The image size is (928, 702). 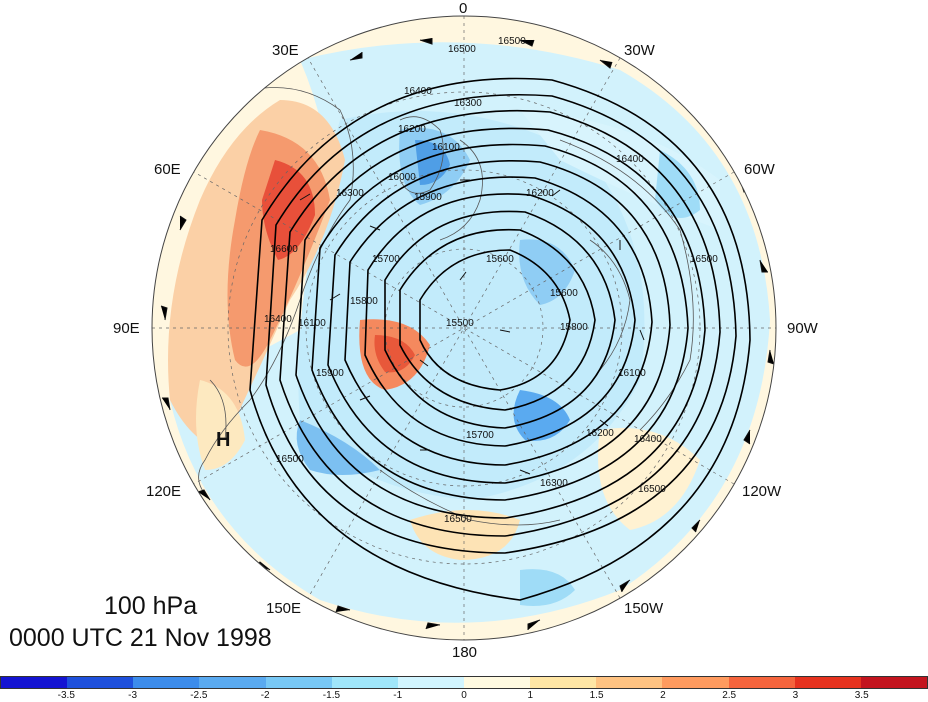 What do you see at coordinates (398, 695) in the screenshot?
I see `colorbar-tick-label: -1` at bounding box center [398, 695].